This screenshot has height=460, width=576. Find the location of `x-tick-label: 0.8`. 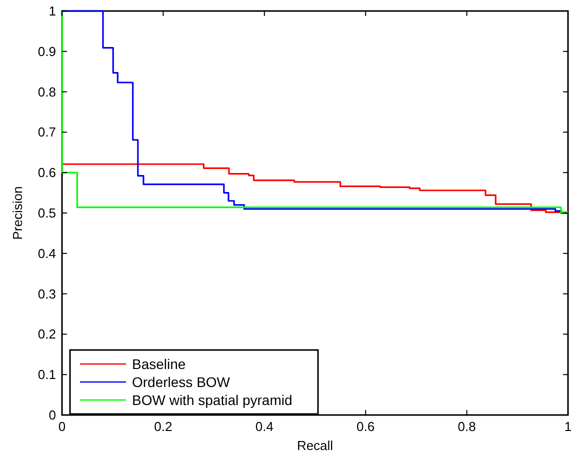

x-tick-label: 0.8 is located at coordinates (467, 426).